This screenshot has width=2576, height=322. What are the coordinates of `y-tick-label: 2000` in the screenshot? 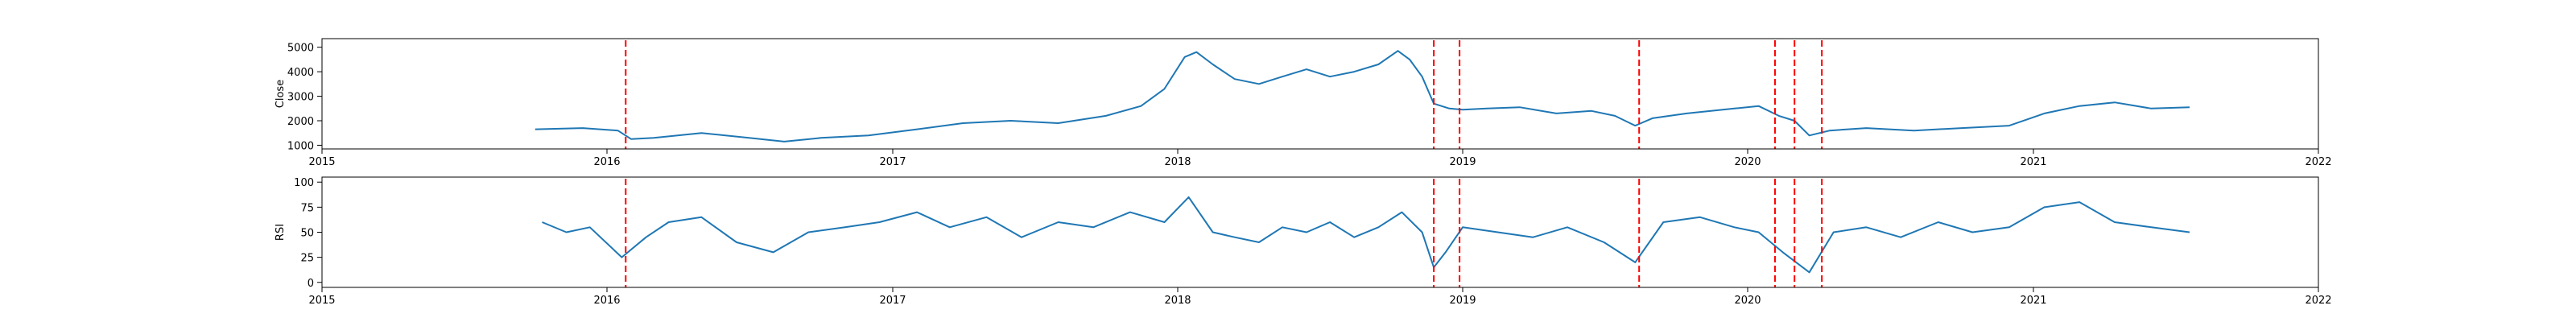 It's located at (300, 122).